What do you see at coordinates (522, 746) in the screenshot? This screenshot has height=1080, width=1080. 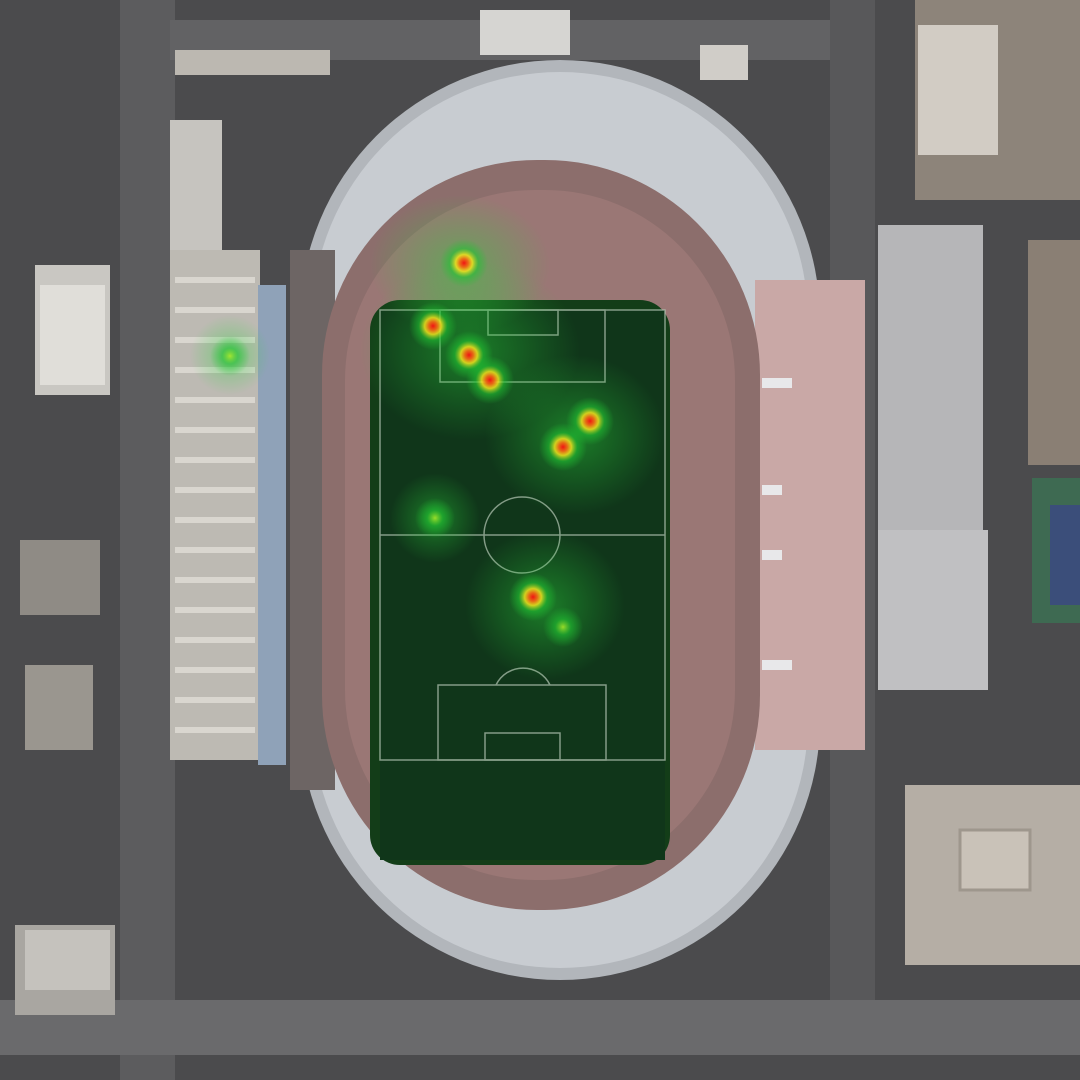 I see `south-goal-area` at bounding box center [522, 746].